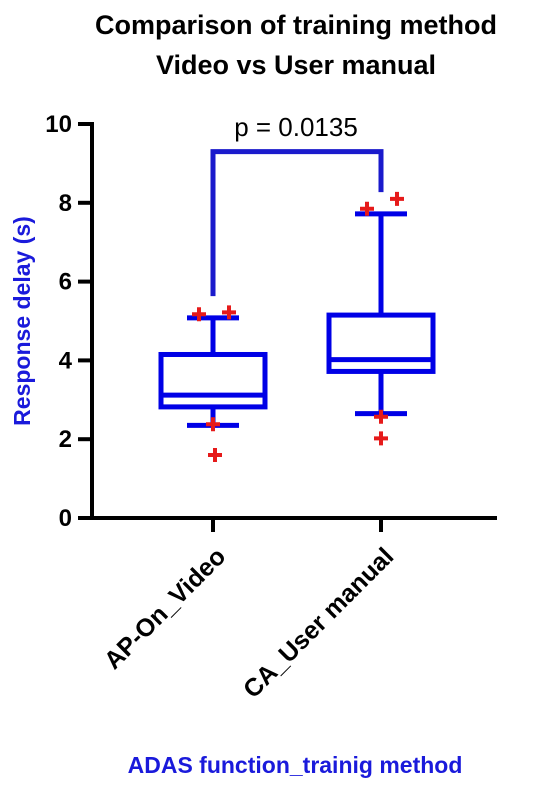  Describe the element at coordinates (296, 25) in the screenshot. I see `chart-title: Comparison of training method` at that location.